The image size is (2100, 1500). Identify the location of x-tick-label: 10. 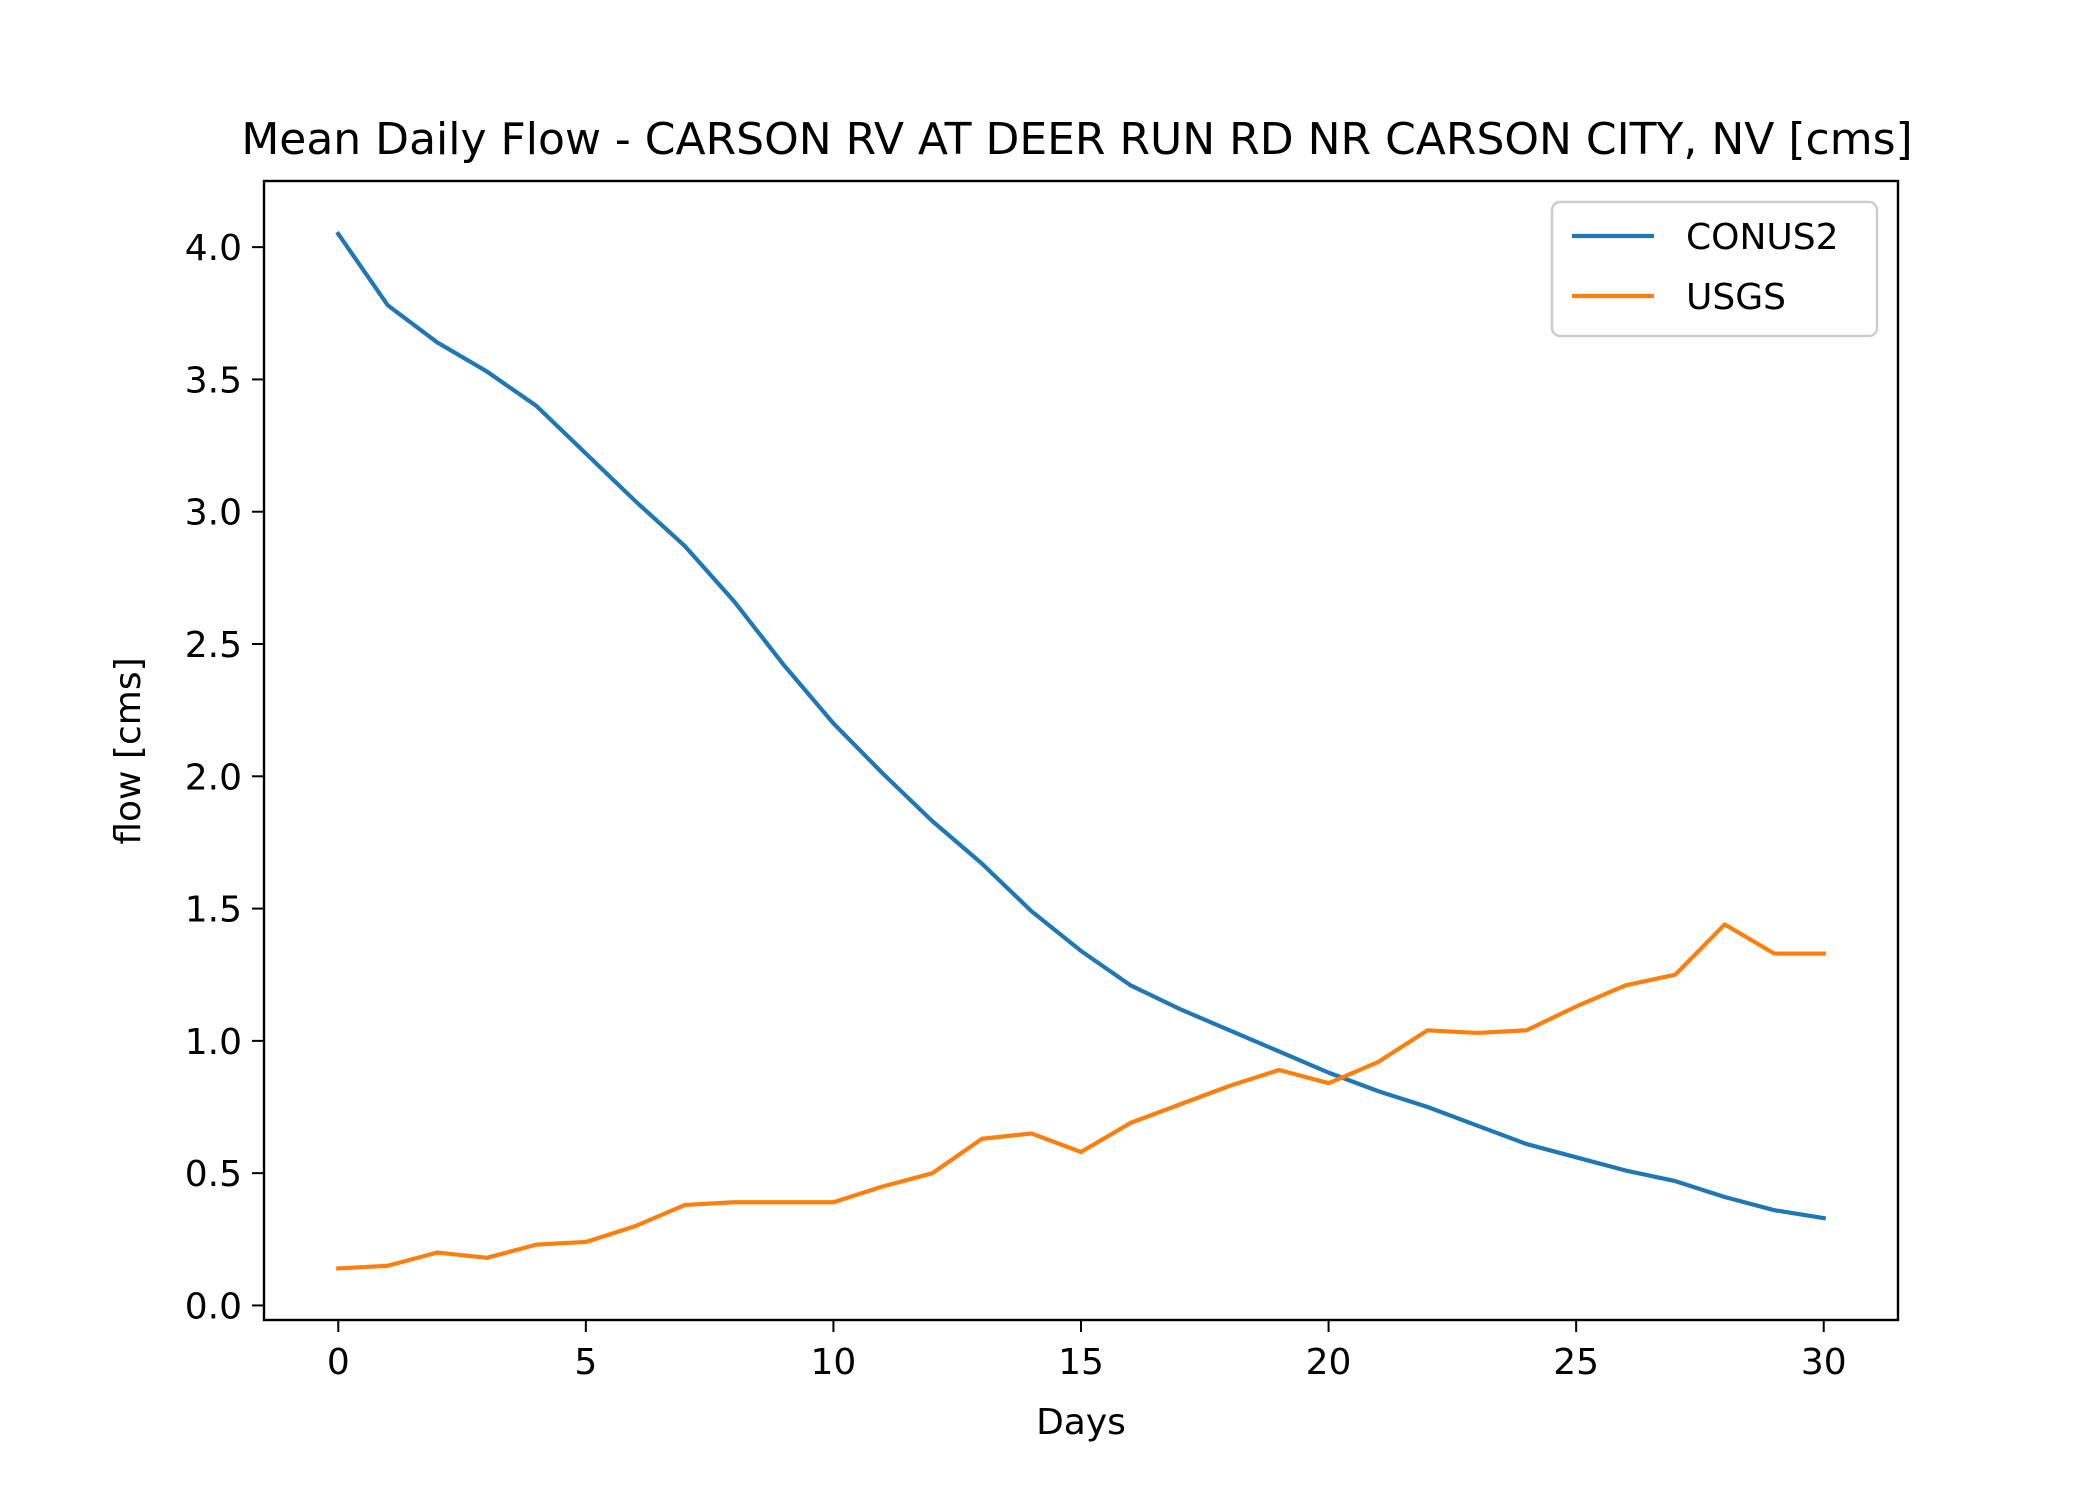
(834, 1362).